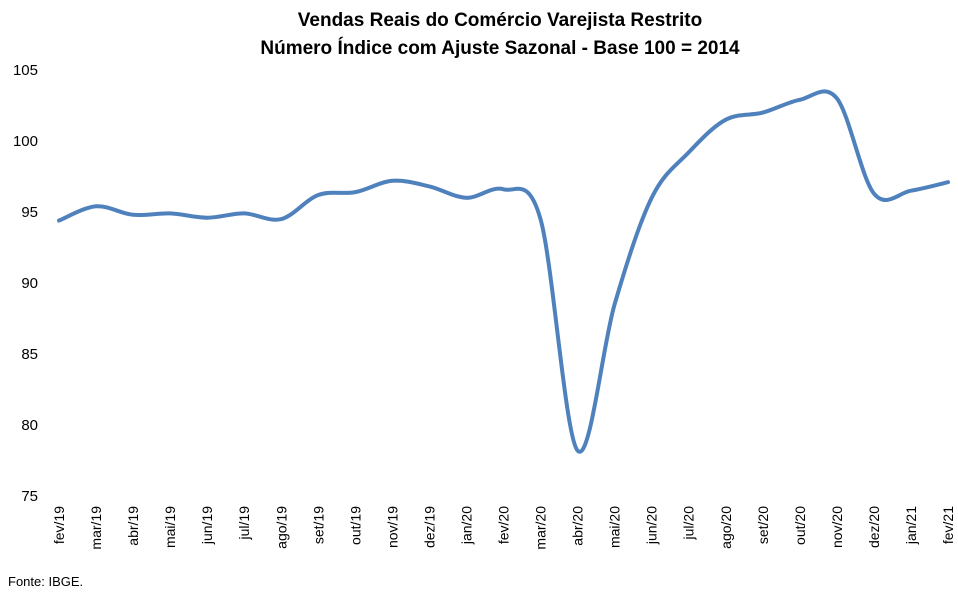  Describe the element at coordinates (207, 525) in the screenshot. I see `x-tick-label: jun/19` at that location.